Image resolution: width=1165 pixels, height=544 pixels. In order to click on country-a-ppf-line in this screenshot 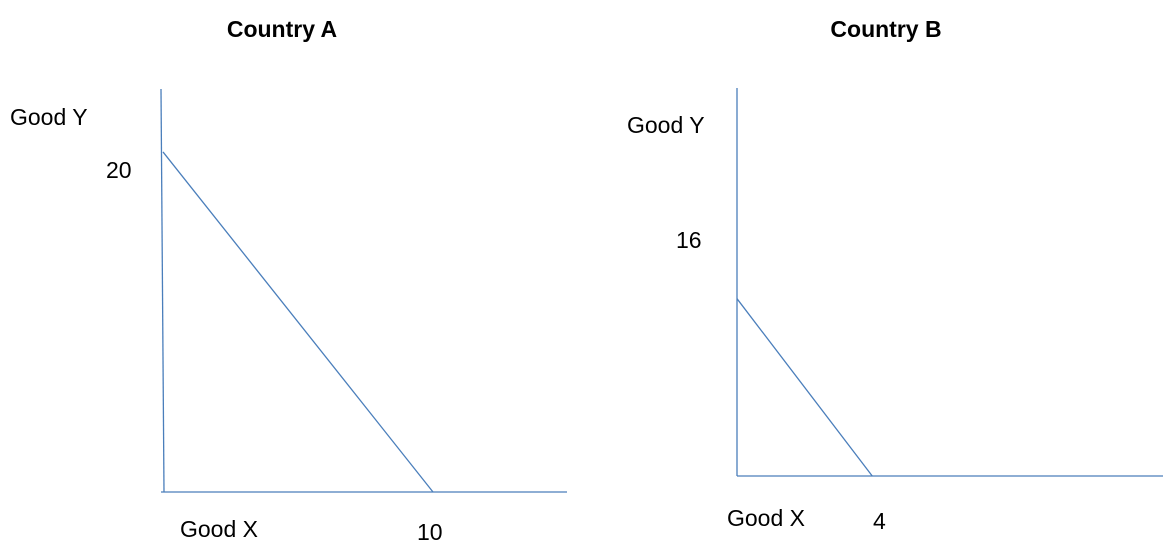, I will do `click(298, 322)`.